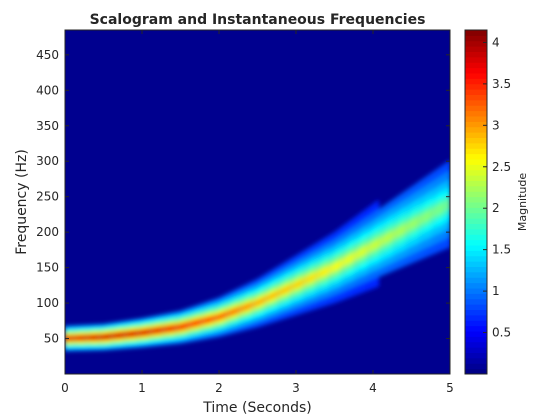  What do you see at coordinates (496, 208) in the screenshot?
I see `colorbar-tick-label: 2` at bounding box center [496, 208].